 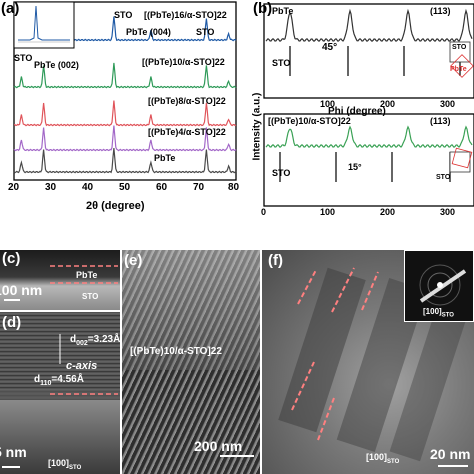 What do you see at coordinates (148, 32) in the screenshot?
I see `xrd-ann-pbte-004: PbTe (004)` at bounding box center [148, 32].